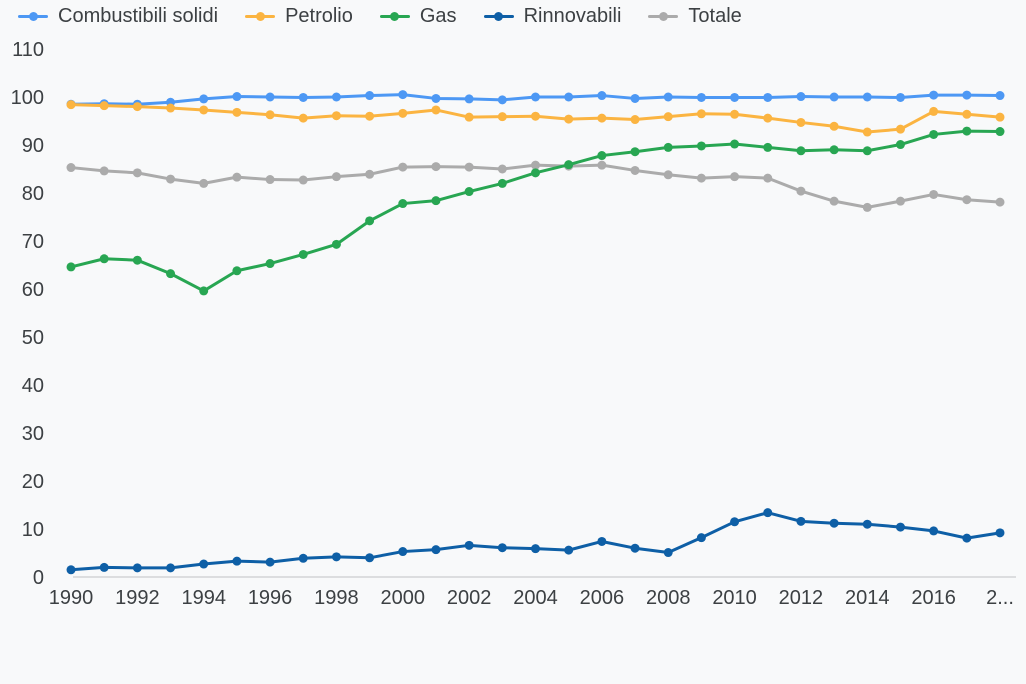  What do you see at coordinates (535, 598) in the screenshot?
I see `x-axis-tick-label: 2004` at bounding box center [535, 598].